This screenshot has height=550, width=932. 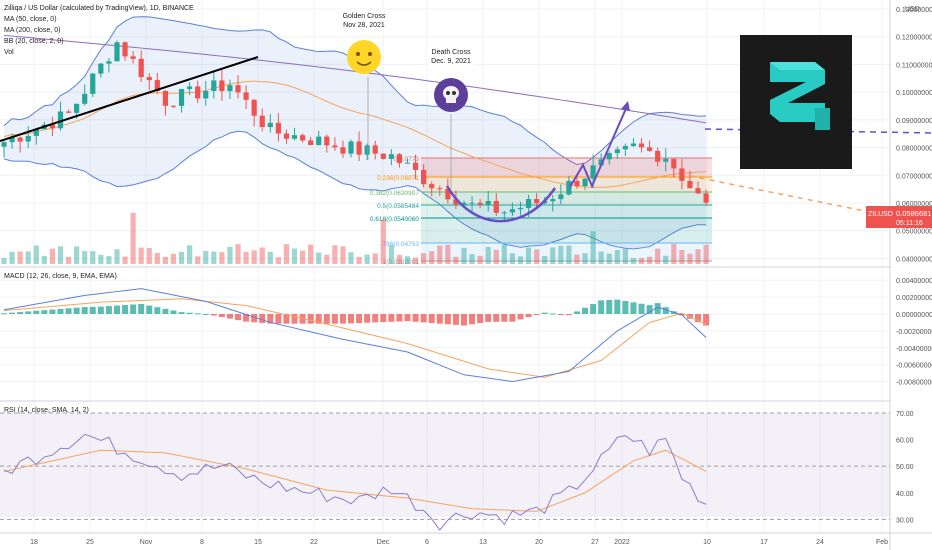 I want to click on rsi-axis: 70.00 60.00 50.00 40.00 30.00, so click(x=905, y=467).